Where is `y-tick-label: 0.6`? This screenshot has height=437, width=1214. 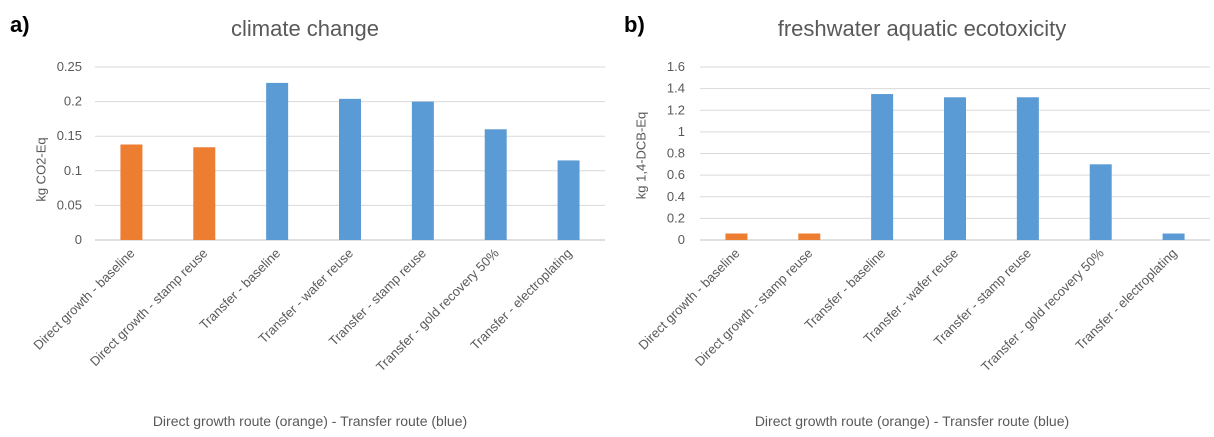 y-tick-label: 0.6 is located at coordinates (676, 174).